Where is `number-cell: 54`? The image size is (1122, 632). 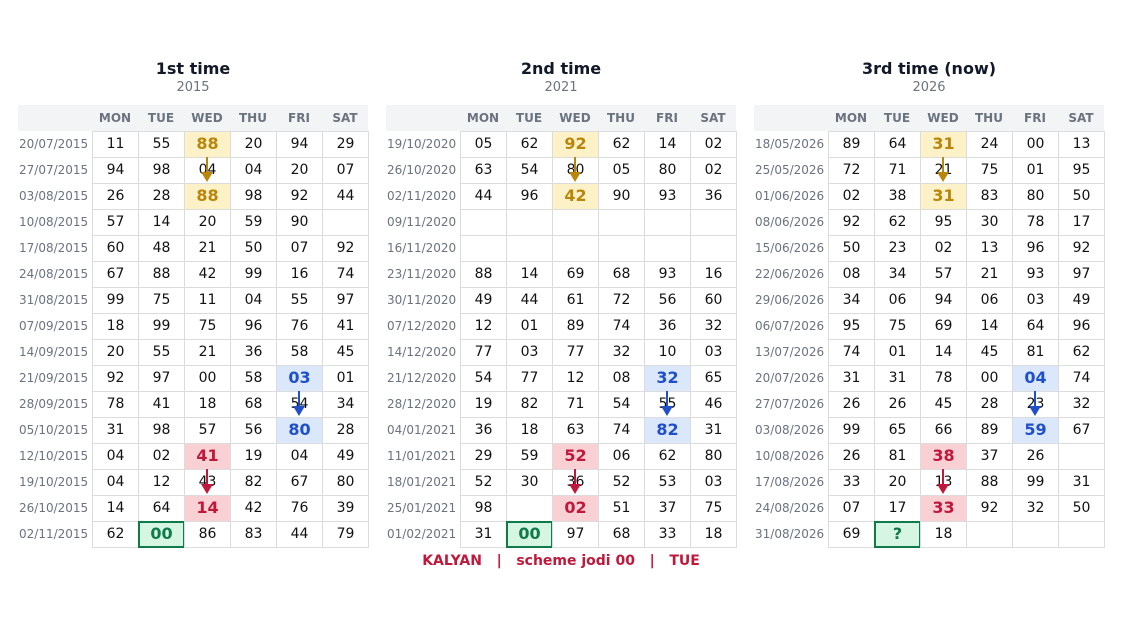
number-cell: 54 is located at coordinates (299, 404).